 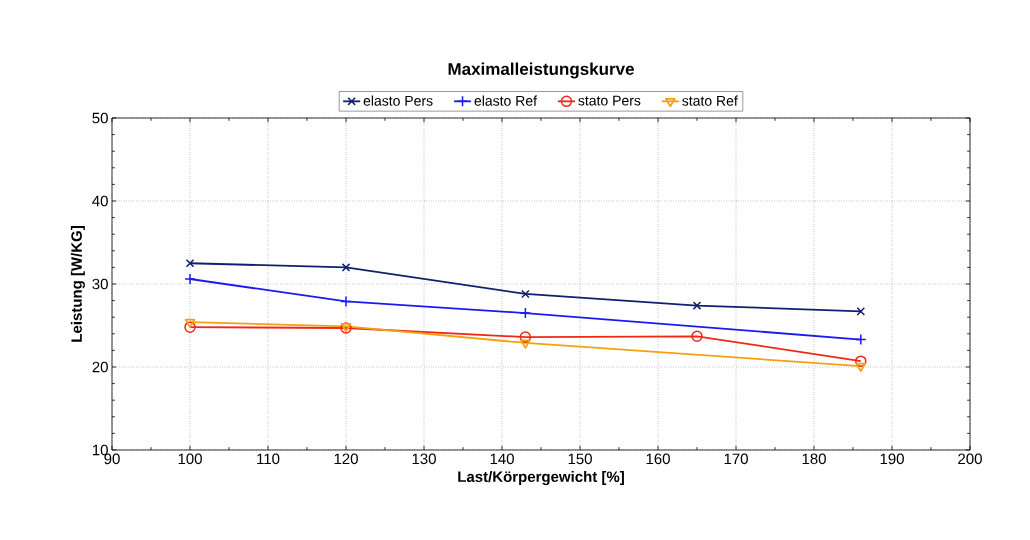 I want to click on x-tick-label: 140, so click(x=502, y=459).